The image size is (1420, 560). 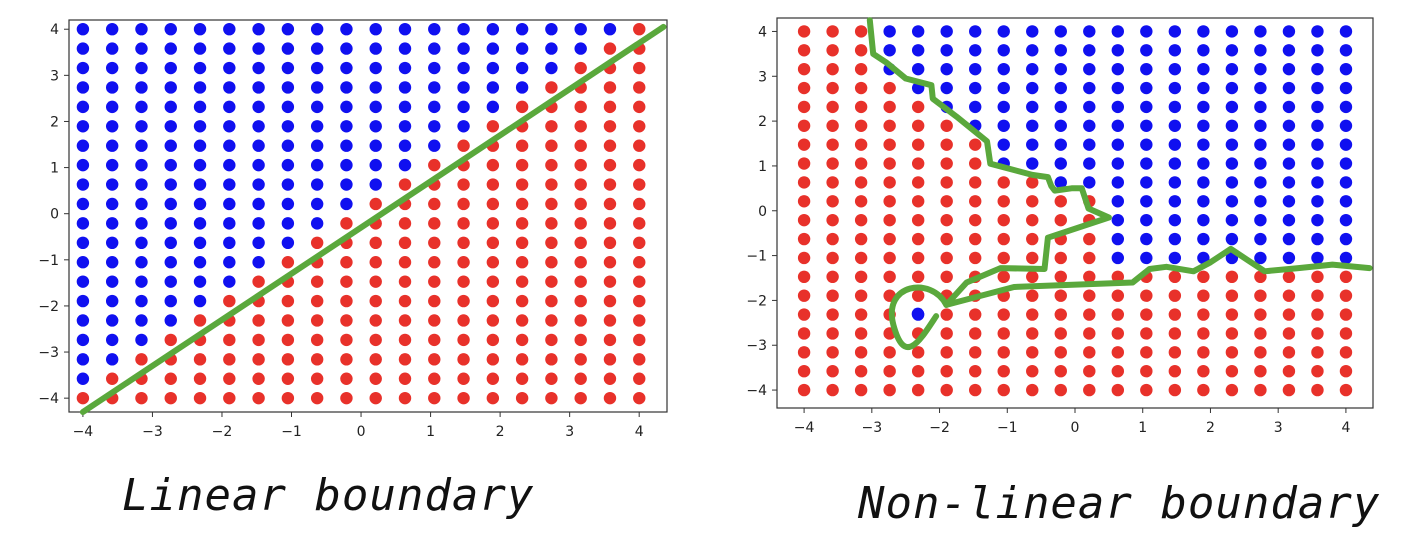 What do you see at coordinates (1345, 428) in the screenshot?
I see `x-tick-label: 4` at bounding box center [1345, 428].